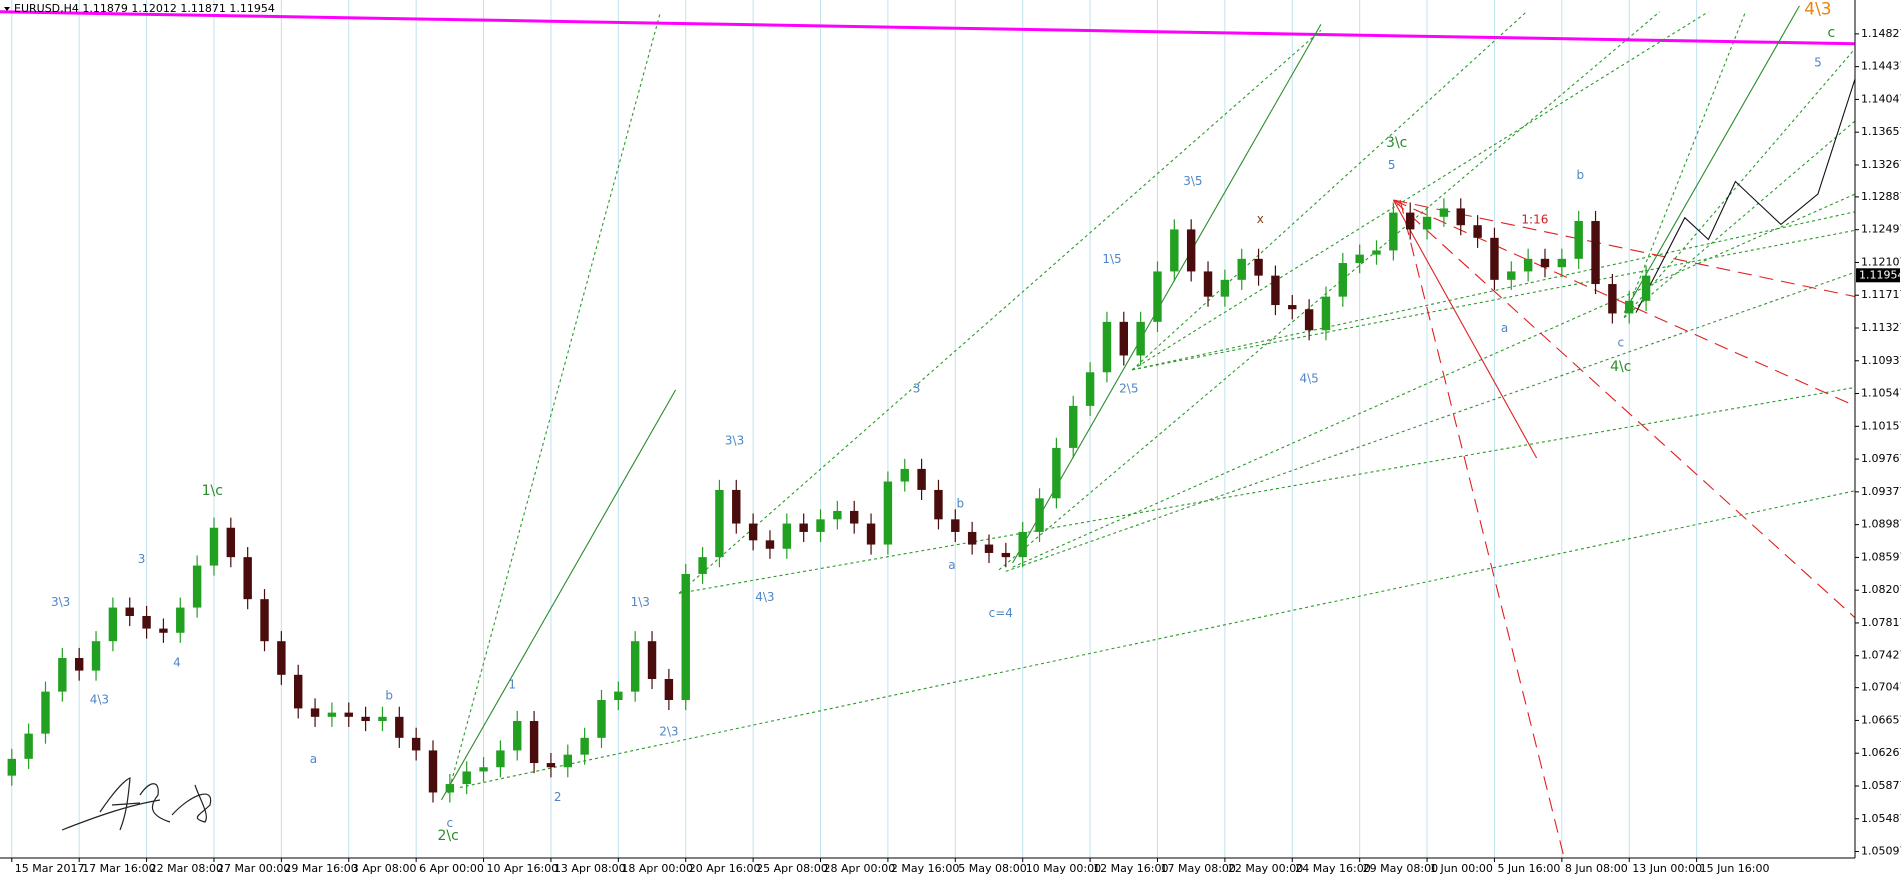 Image resolution: width=1901 pixels, height=877 pixels. What do you see at coordinates (186, 868) in the screenshot?
I see `x-tick-label: 22 Mar 08:00` at bounding box center [186, 868].